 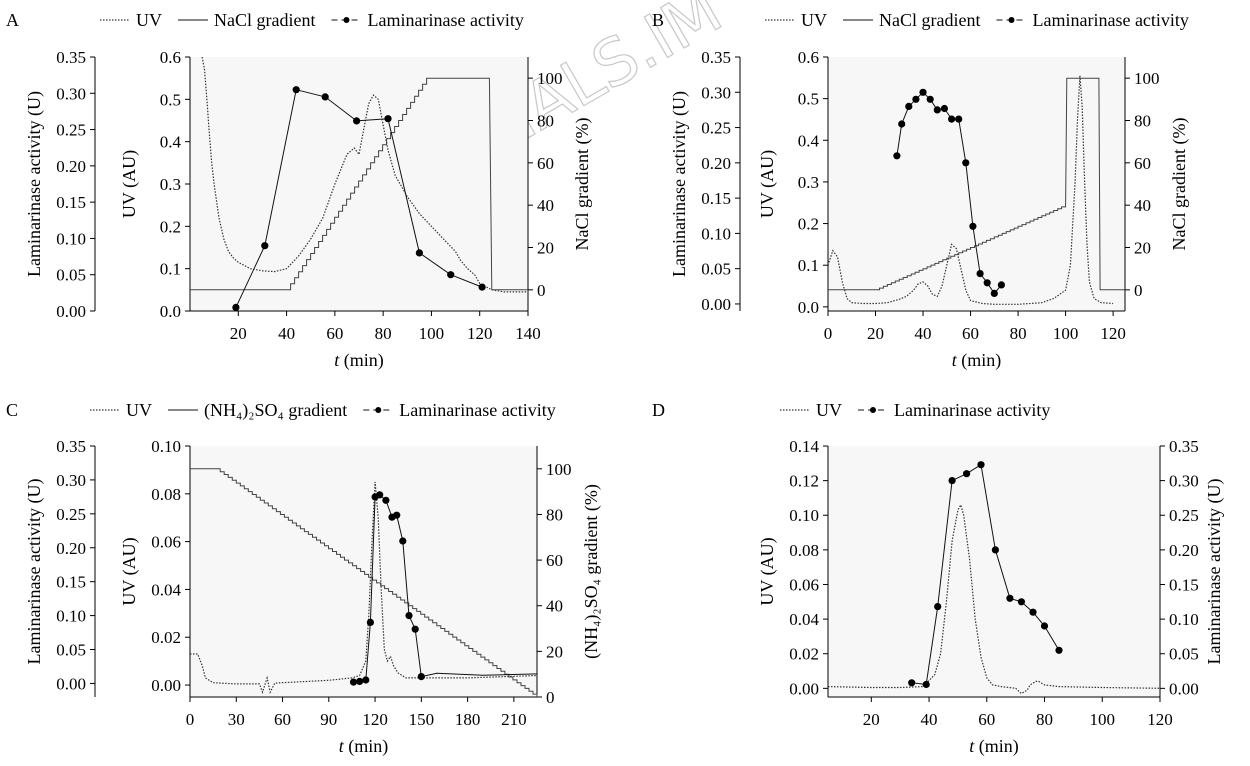 What do you see at coordinates (949, 193) in the screenshot?
I see `activity-series` at bounding box center [949, 193].